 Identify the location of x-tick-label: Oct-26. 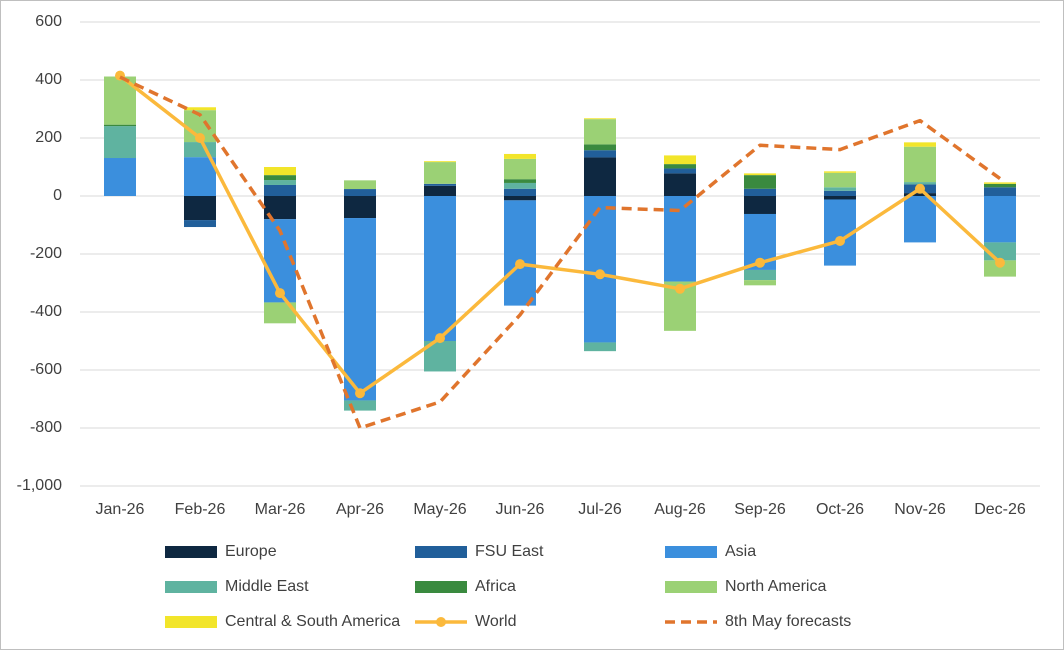
(840, 509).